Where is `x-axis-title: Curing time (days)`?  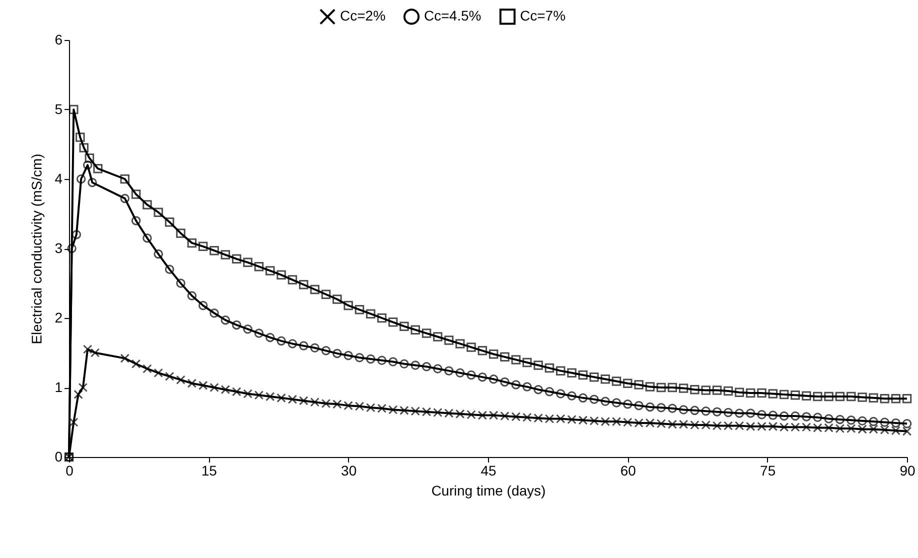 x-axis-title: Curing time (days) is located at coordinates (488, 490).